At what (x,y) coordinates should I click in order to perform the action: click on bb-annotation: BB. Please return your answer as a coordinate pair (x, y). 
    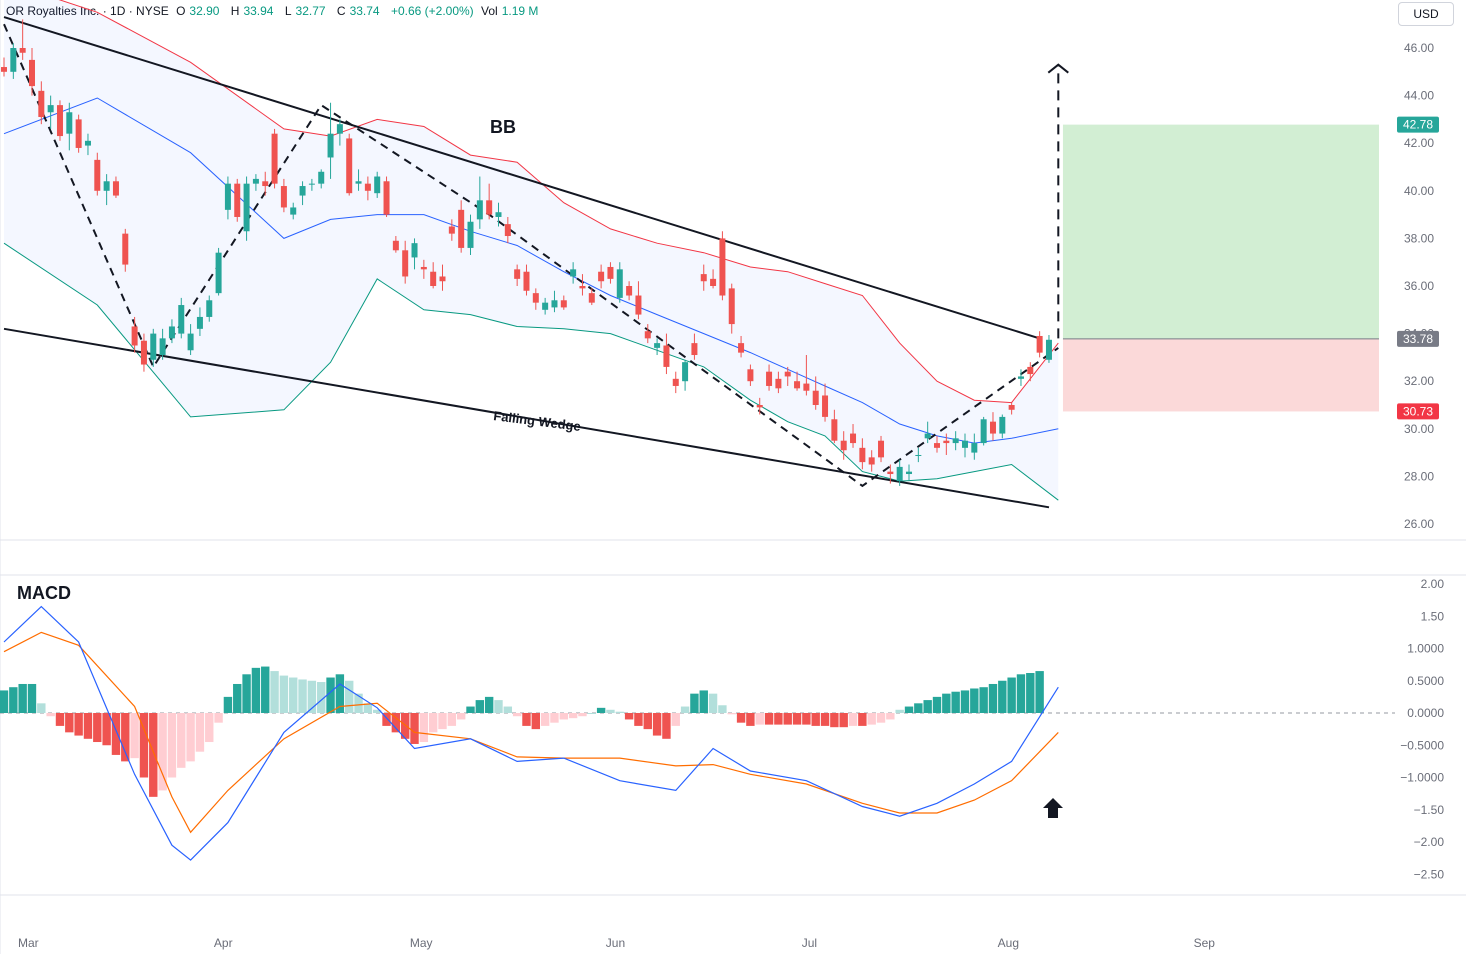
    Looking at the image, I should click on (503, 127).